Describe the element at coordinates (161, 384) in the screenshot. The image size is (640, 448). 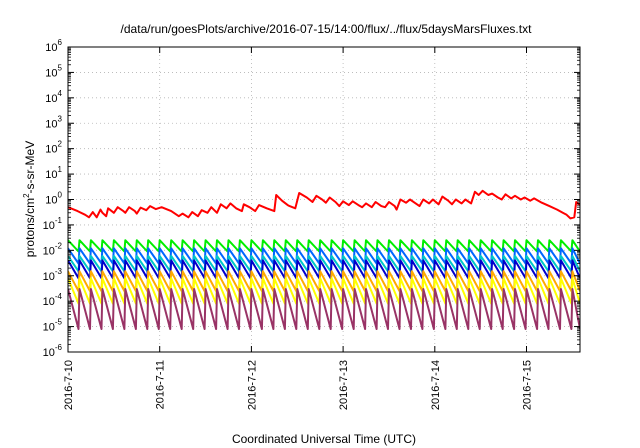
I see `x-tick-label: 2016-7-11` at that location.